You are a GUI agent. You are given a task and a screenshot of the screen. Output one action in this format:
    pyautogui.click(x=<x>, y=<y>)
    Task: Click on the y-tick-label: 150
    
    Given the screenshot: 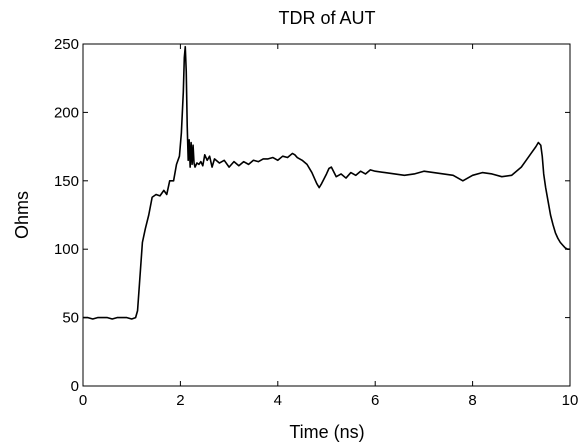 What is the action you would take?
    pyautogui.click(x=66, y=181)
    